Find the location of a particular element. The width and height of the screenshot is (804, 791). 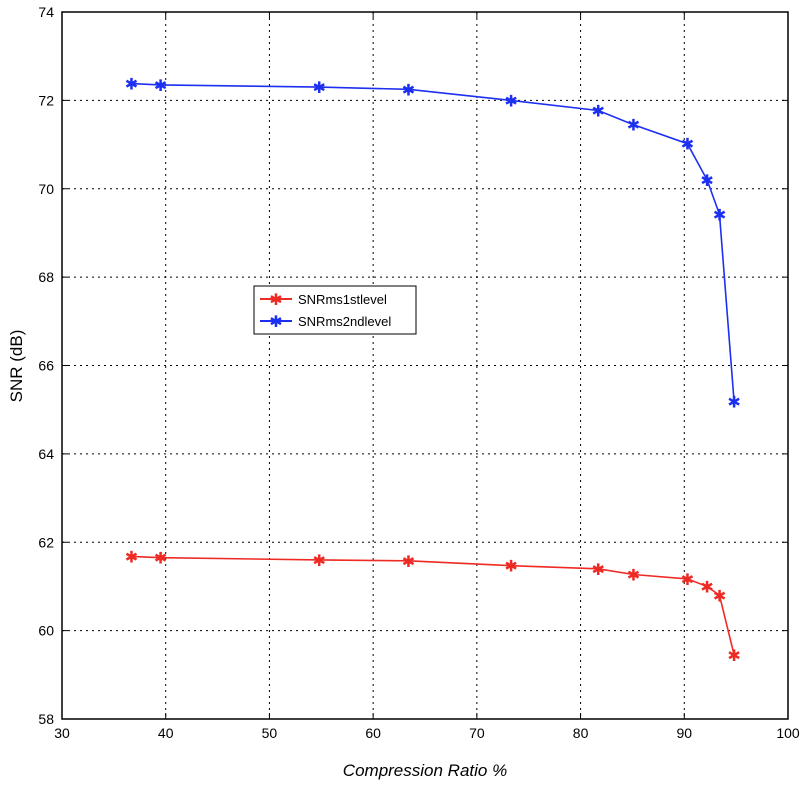

y-tick-label: 58 is located at coordinates (46, 719).